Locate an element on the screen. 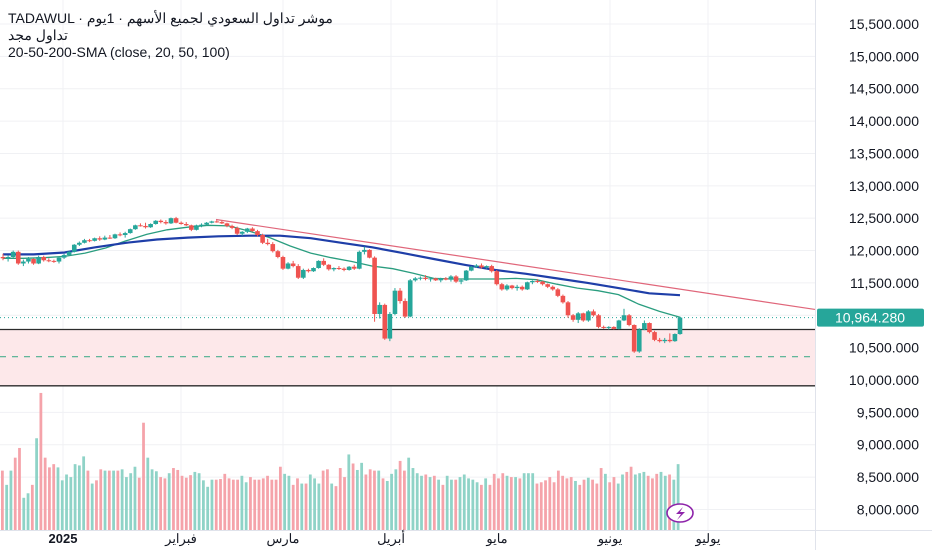 This screenshot has width=932, height=550. support-zone is located at coordinates (407, 352).